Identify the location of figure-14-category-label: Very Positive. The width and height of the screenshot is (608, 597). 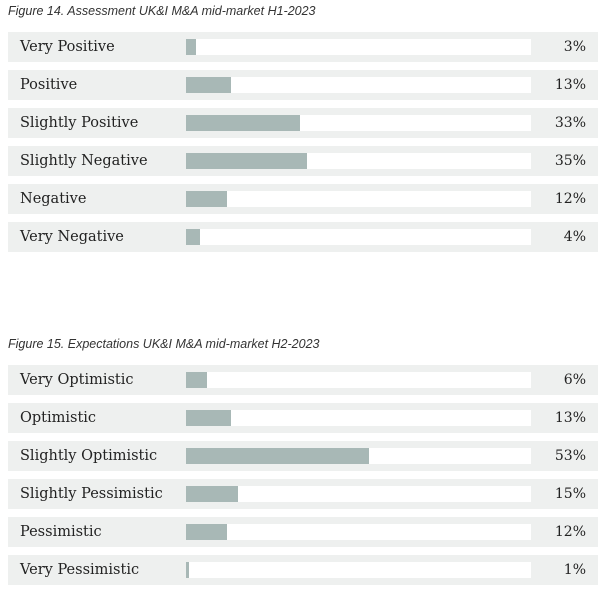
(67, 47).